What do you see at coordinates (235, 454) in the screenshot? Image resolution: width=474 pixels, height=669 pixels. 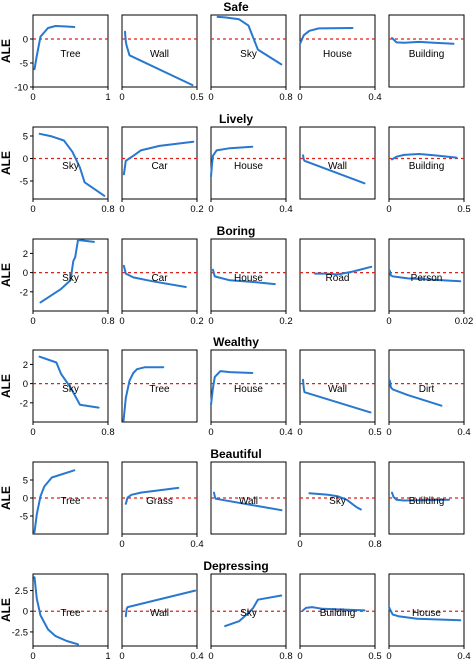 I see `row-title: Beautiful` at bounding box center [235, 454].